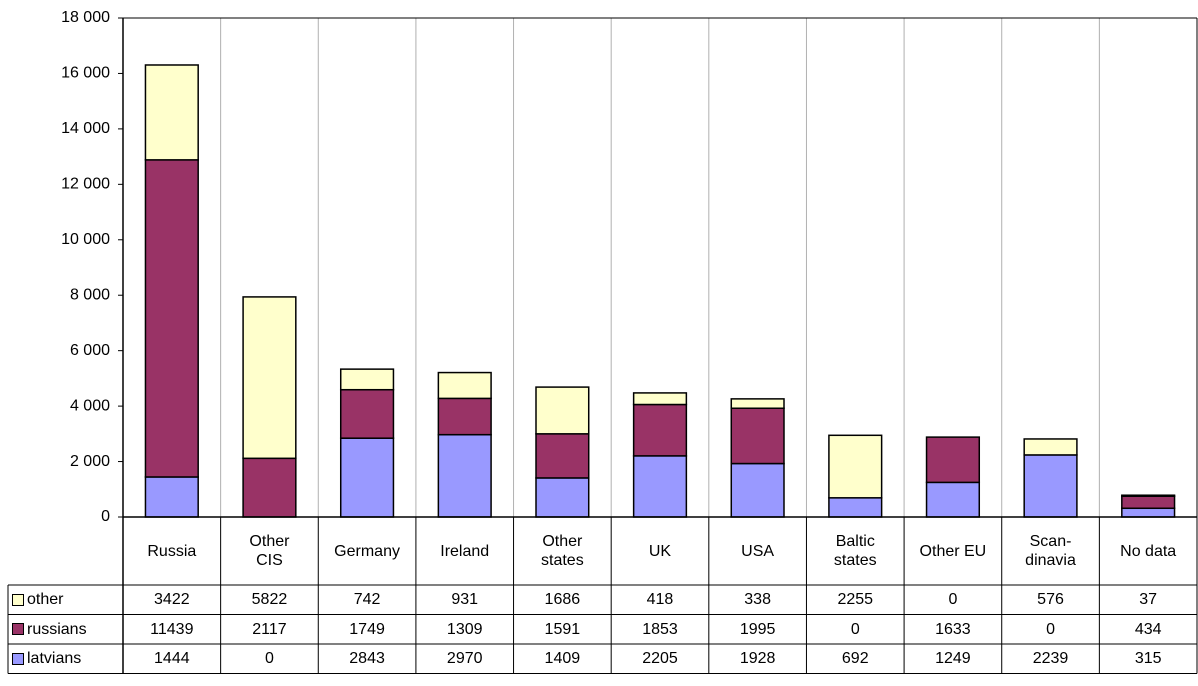 Image resolution: width=1198 pixels, height=686 pixels. I want to click on table-value: 2239, so click(1050, 659).